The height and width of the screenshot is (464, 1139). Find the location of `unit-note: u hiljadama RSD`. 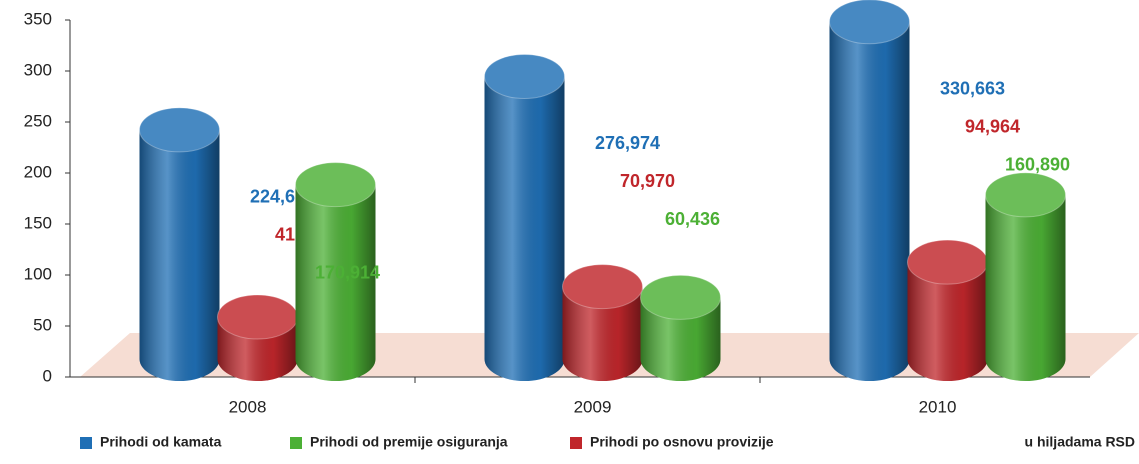

unit-note: u hiljadama RSD is located at coordinates (1080, 442).